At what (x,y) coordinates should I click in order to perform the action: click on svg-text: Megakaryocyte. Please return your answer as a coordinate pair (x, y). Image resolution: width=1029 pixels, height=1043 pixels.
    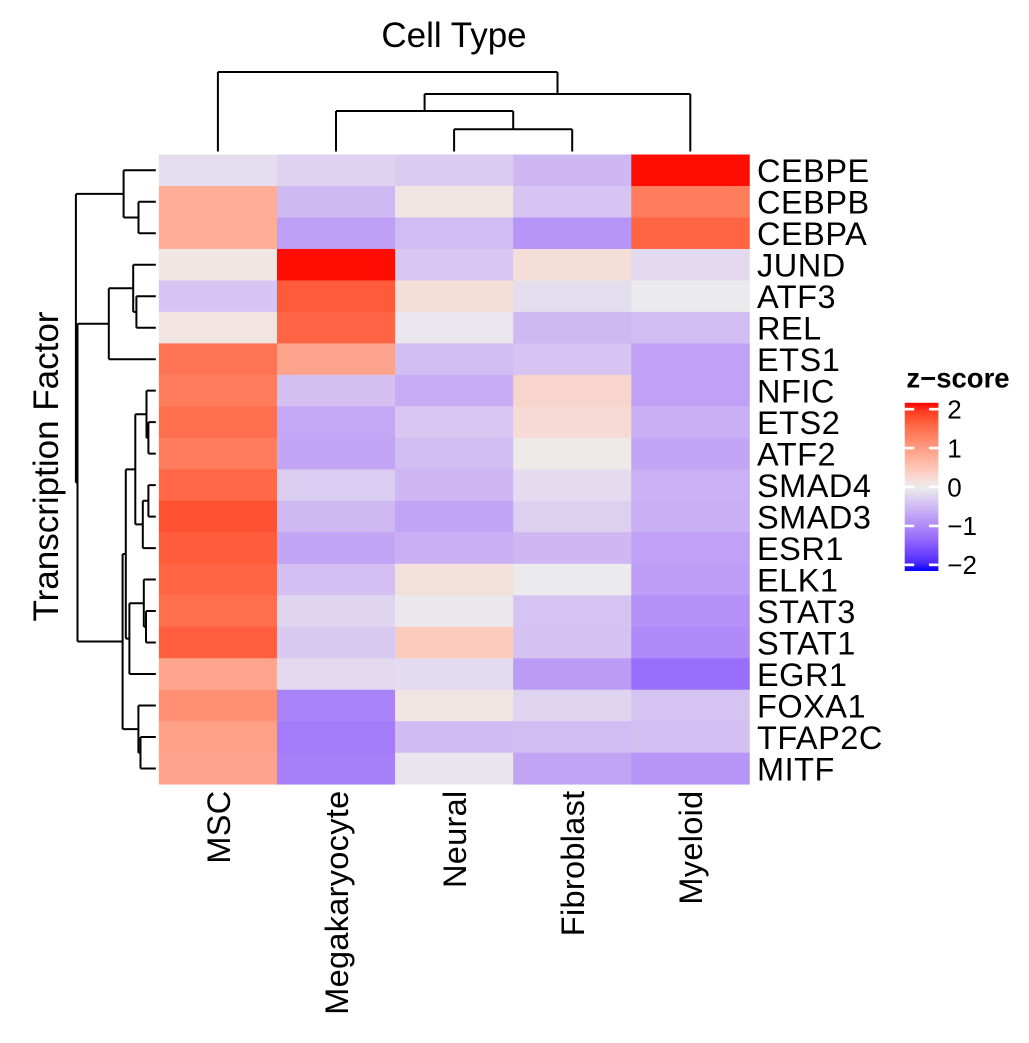
    Looking at the image, I should click on (337, 903).